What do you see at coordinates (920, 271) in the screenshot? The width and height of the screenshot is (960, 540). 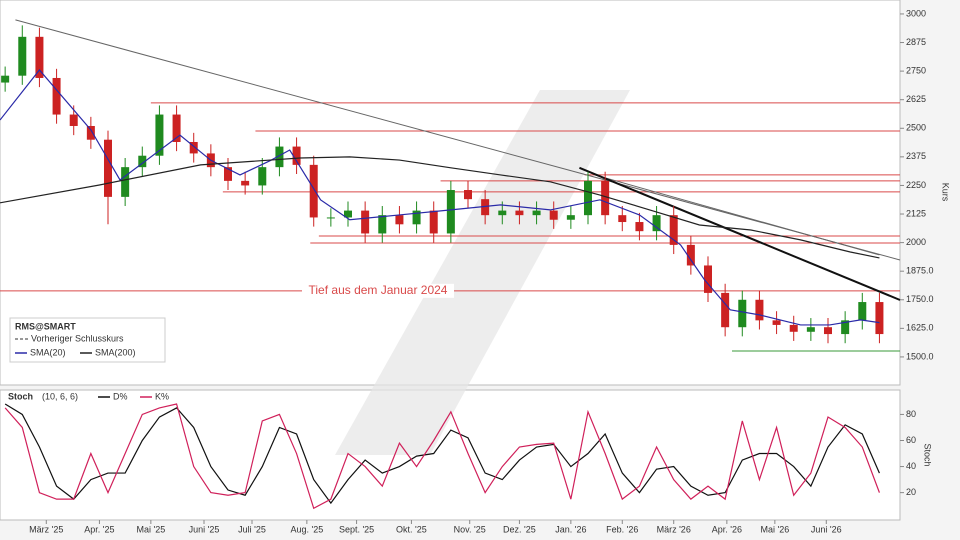 I see `y-tick-label: 1875.0` at bounding box center [920, 271].